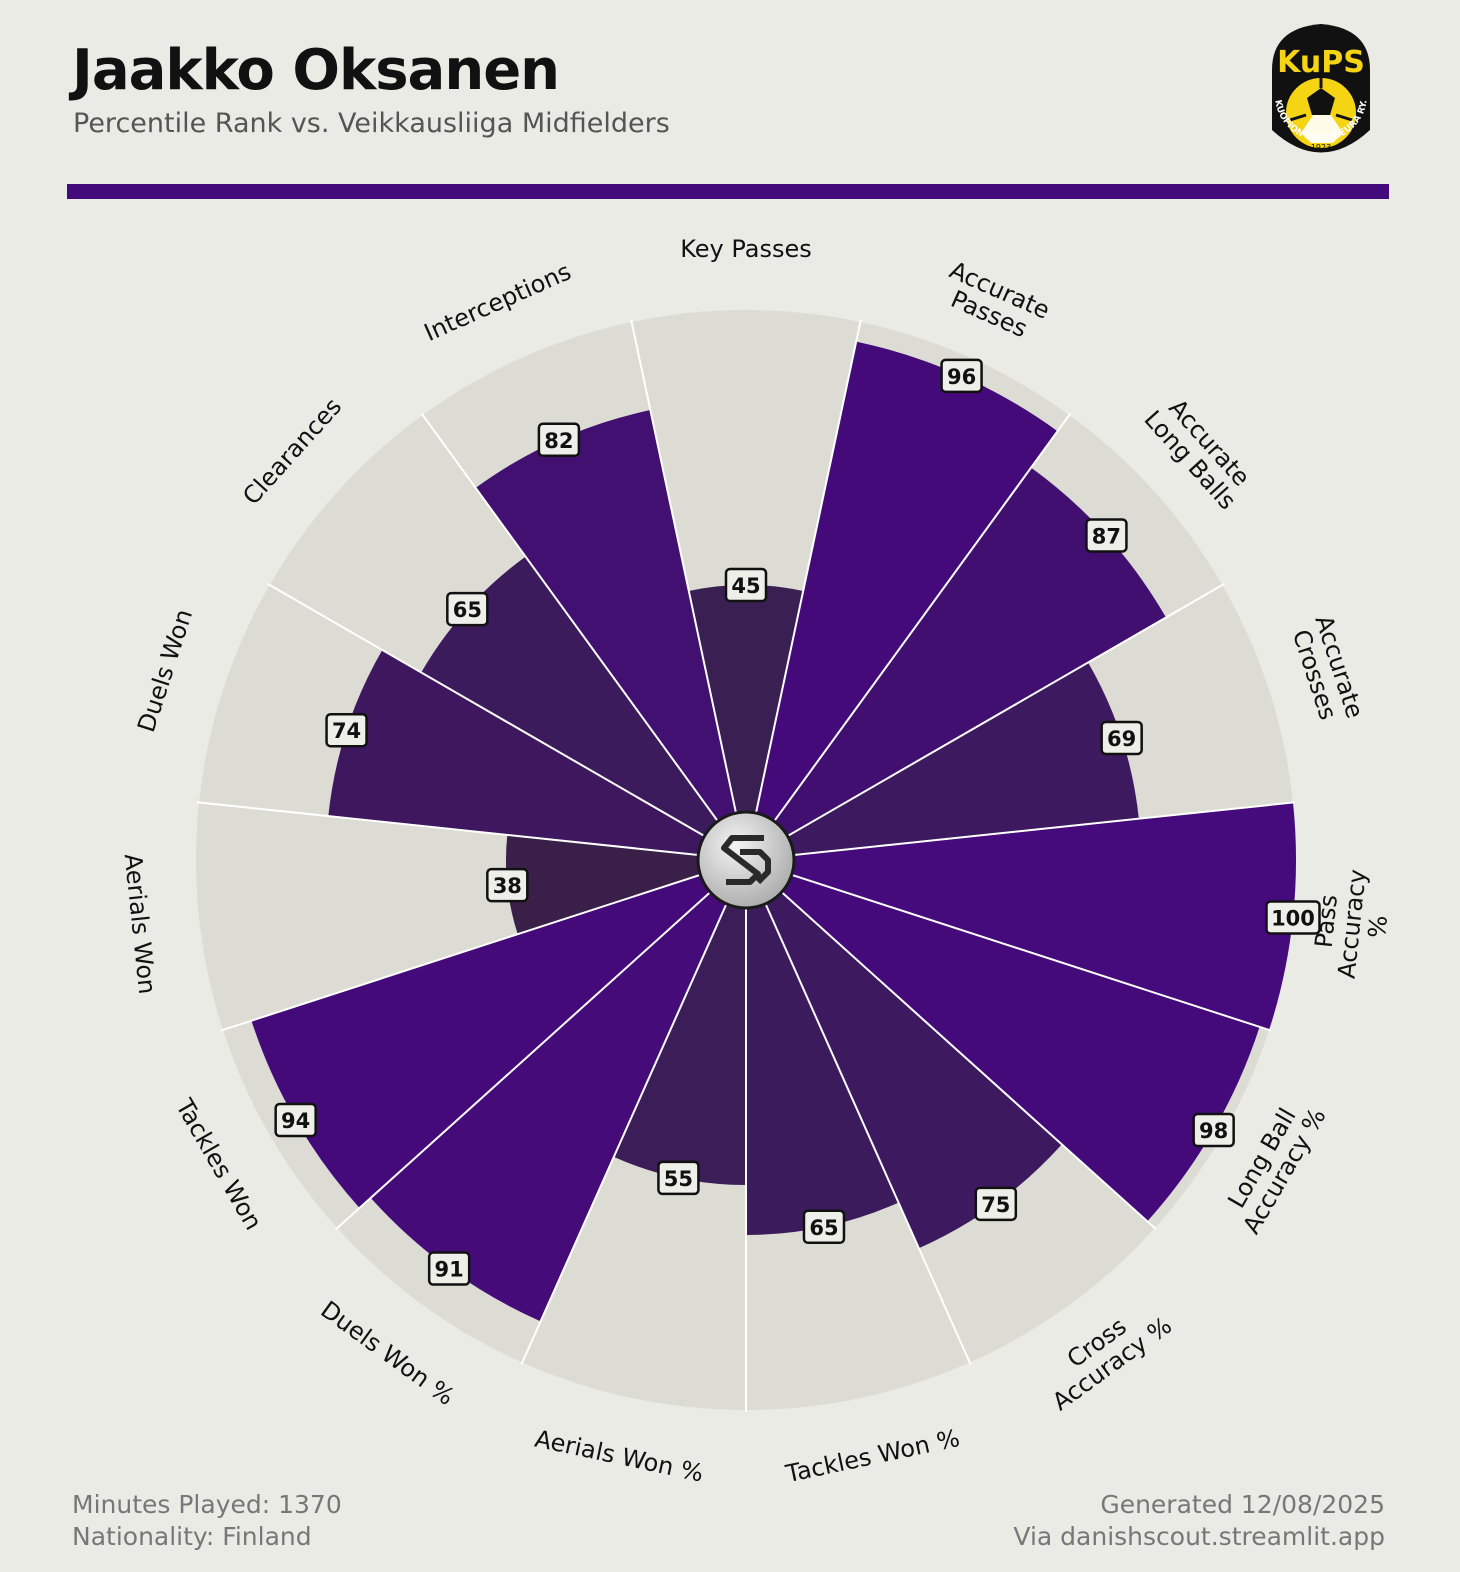 This screenshot has width=1460, height=1572. What do you see at coordinates (1351, 923) in the screenshot?
I see `category-label: Pass Accuracy %` at bounding box center [1351, 923].